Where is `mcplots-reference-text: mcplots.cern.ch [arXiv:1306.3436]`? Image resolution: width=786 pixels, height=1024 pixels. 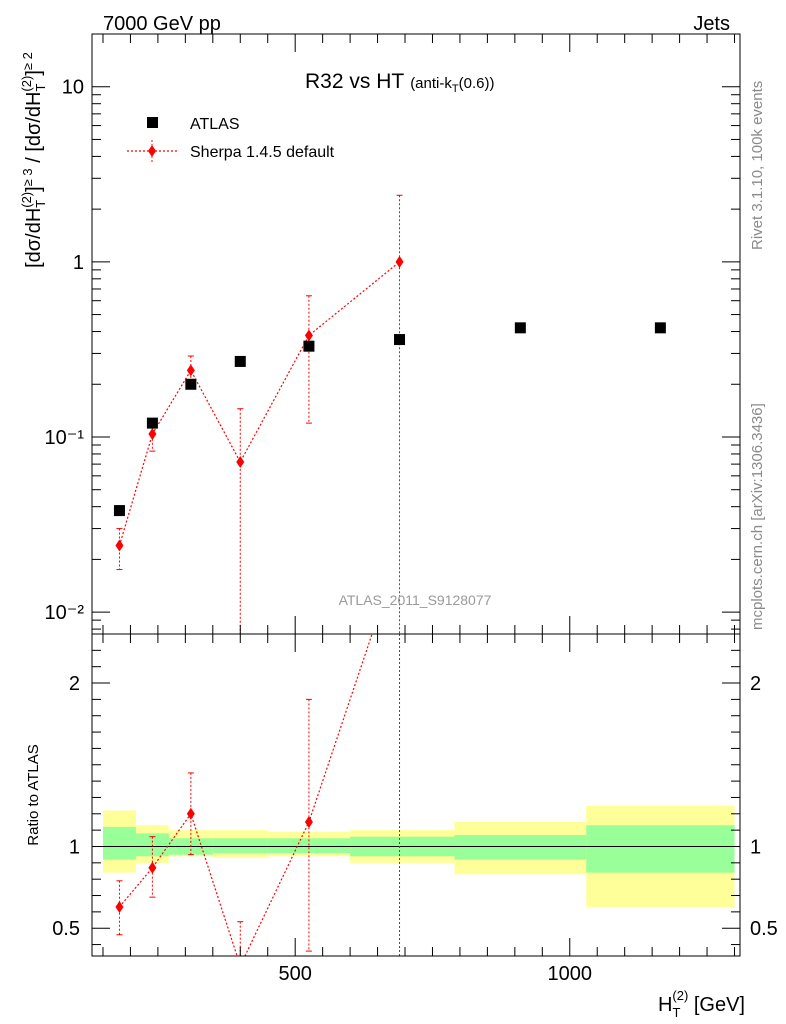 mcplots-reference-text: mcplots.cern.ch [arXiv:1306.3436] is located at coordinates (757, 516).